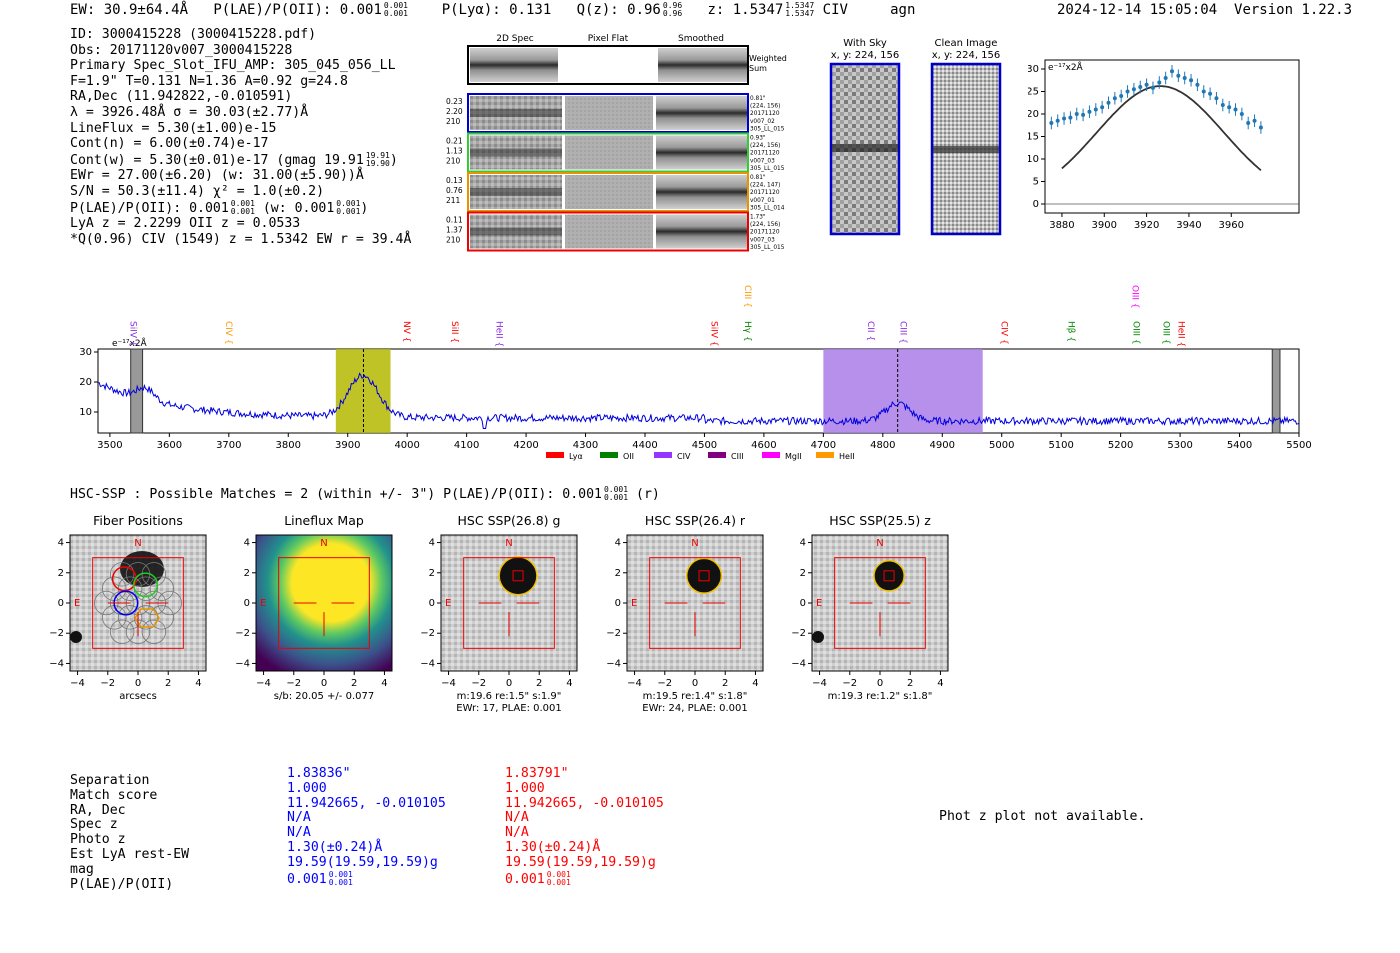  I want to click on emission-line-label: OIII {, so click(1136, 333).